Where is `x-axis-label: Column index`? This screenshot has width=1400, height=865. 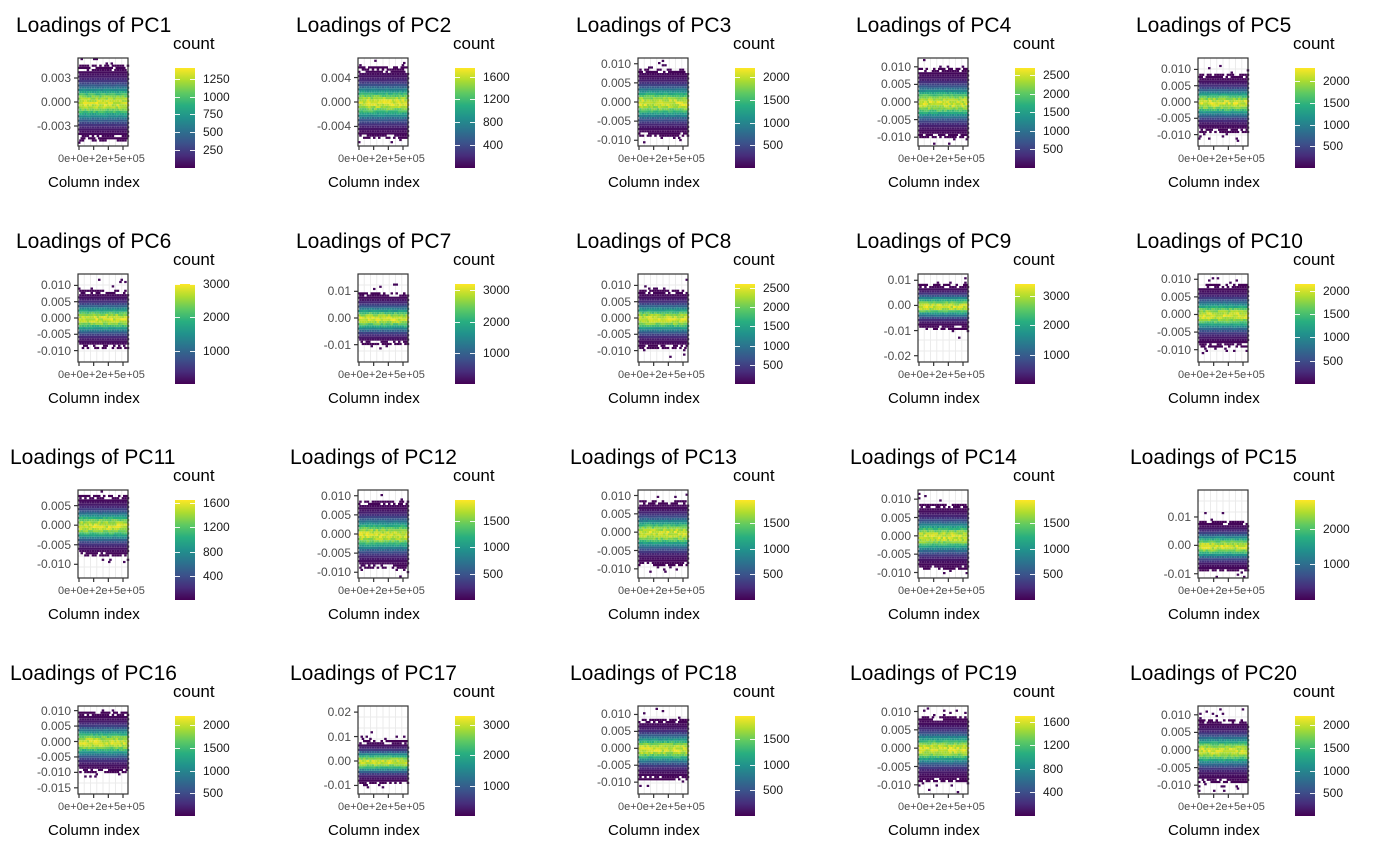
x-axis-label: Column index is located at coordinates (94, 182).